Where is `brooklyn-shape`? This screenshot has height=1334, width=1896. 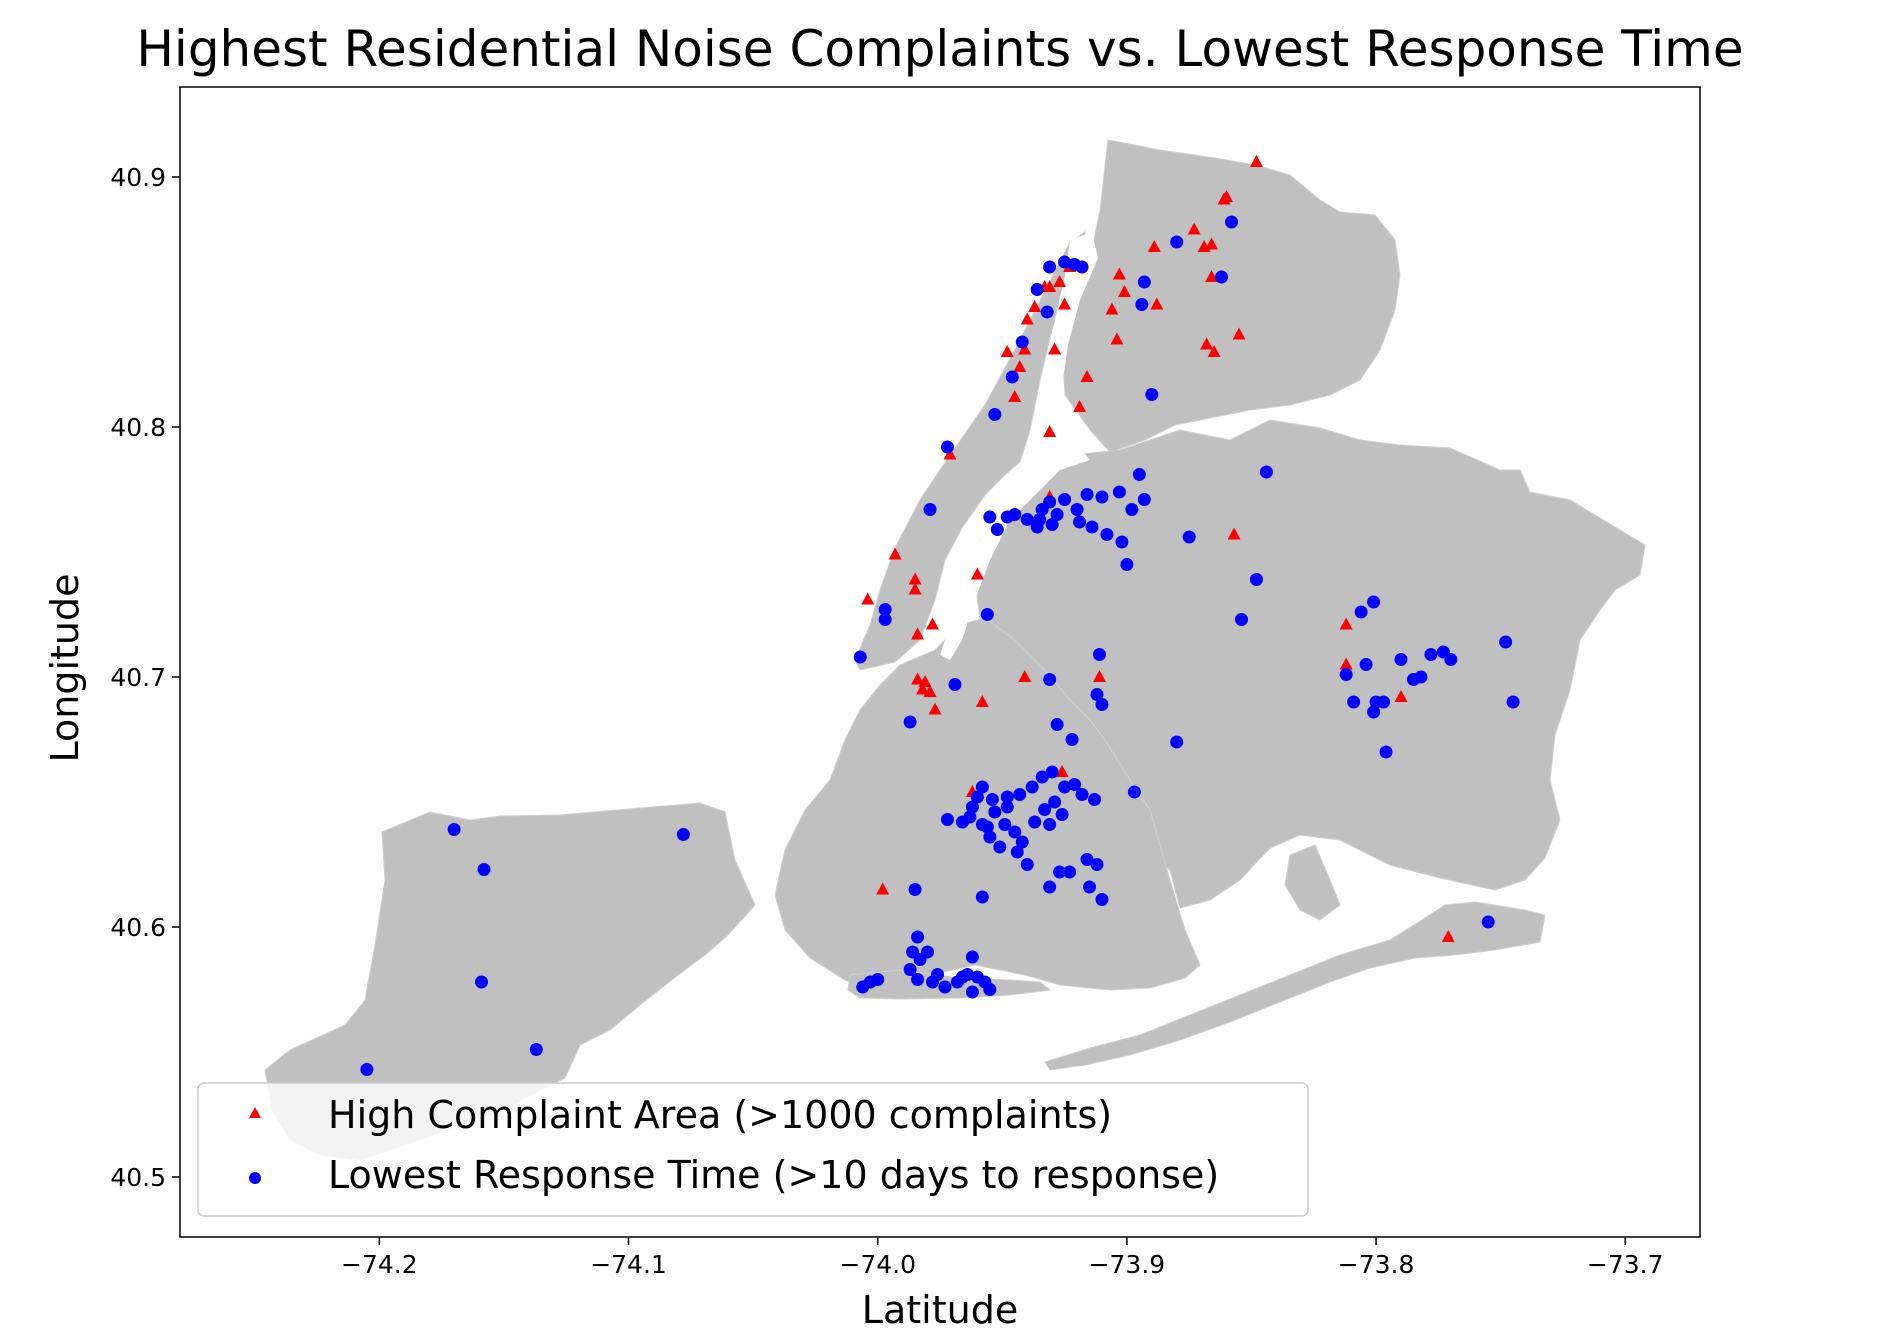 brooklyn-shape is located at coordinates (987, 804).